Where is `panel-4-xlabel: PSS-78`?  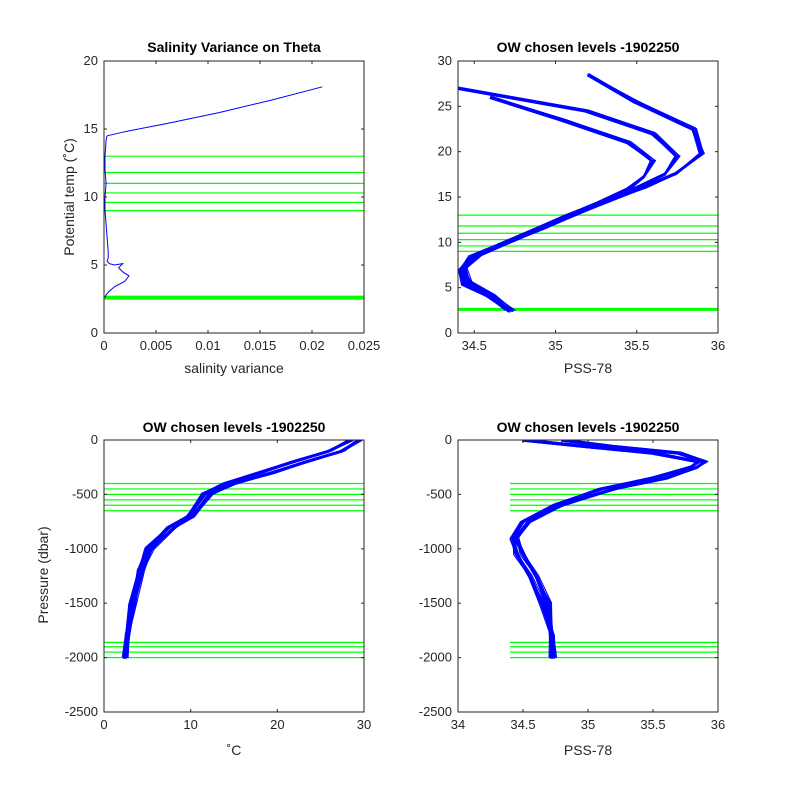 panel-4-xlabel: PSS-78 is located at coordinates (588, 750).